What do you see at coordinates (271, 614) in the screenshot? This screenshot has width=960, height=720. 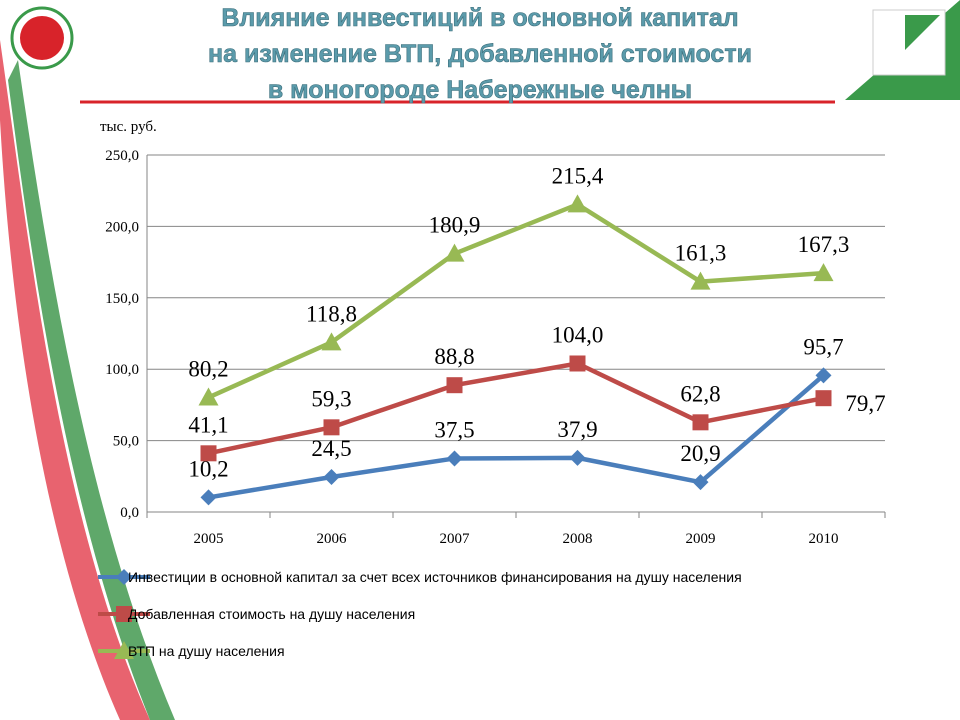 I see `legend-label: Добавленная стоимость на душу населения` at bounding box center [271, 614].